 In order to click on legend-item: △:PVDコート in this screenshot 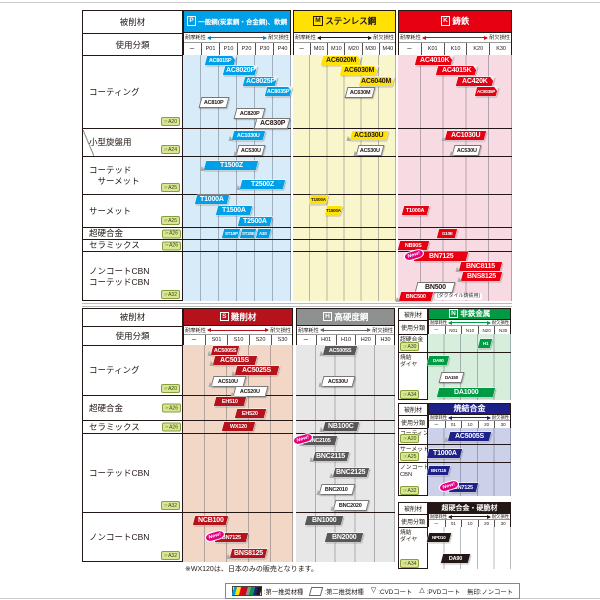, I will do `click(439, 591)`.